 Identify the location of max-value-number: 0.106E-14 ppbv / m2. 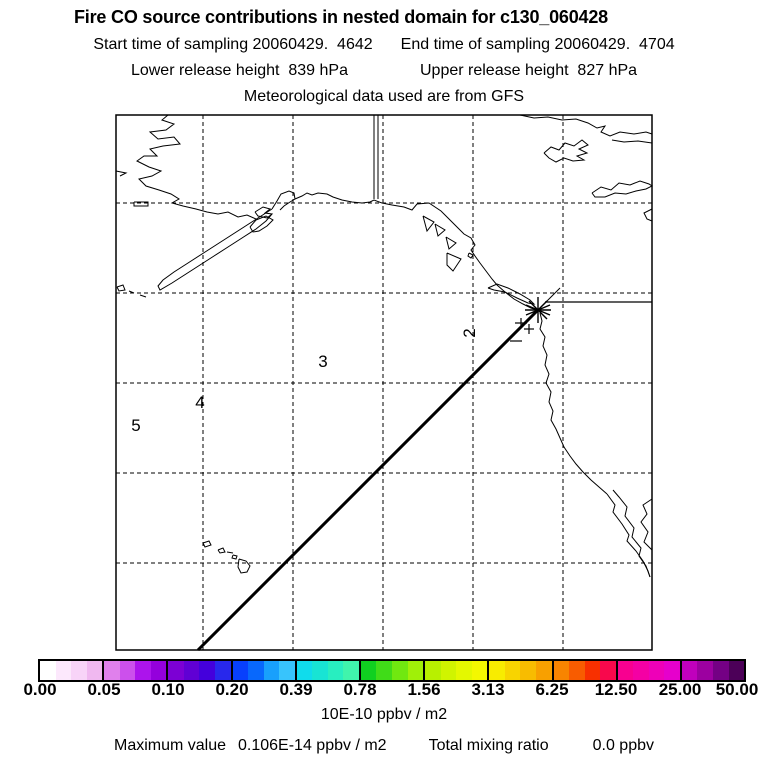
(312, 745).